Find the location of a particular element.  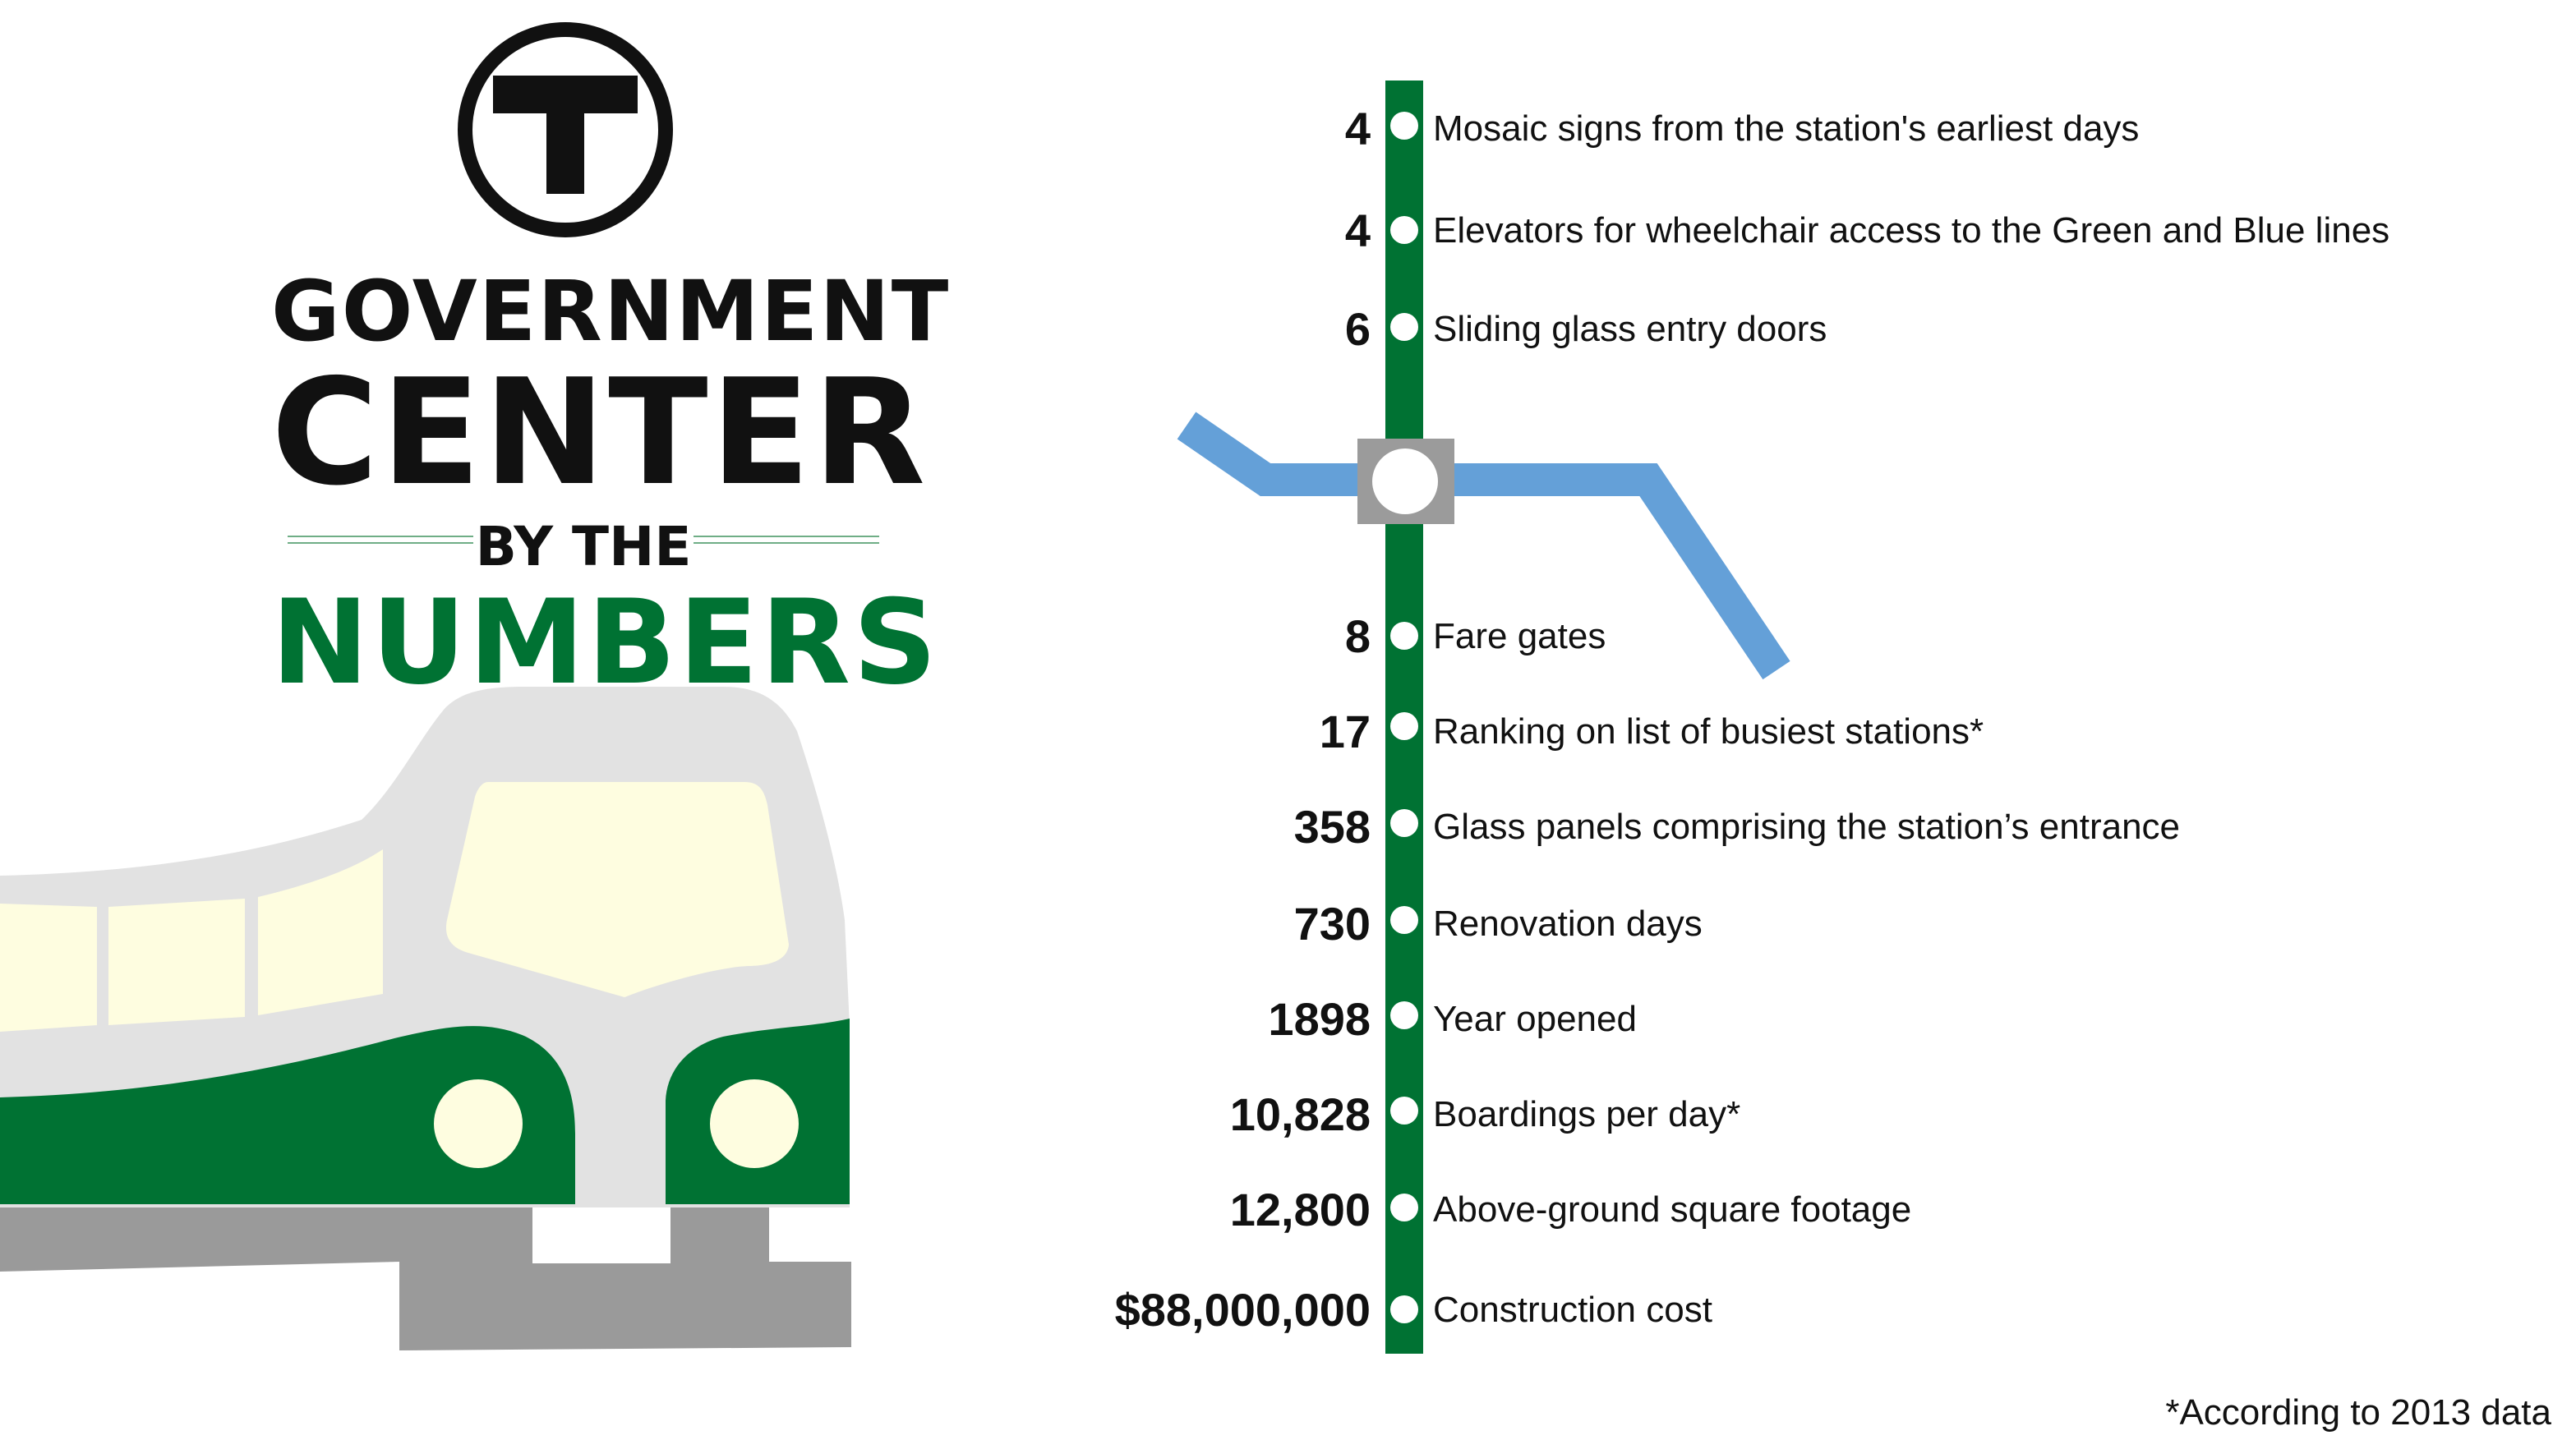

title-by-the: BY THE is located at coordinates (583, 546).